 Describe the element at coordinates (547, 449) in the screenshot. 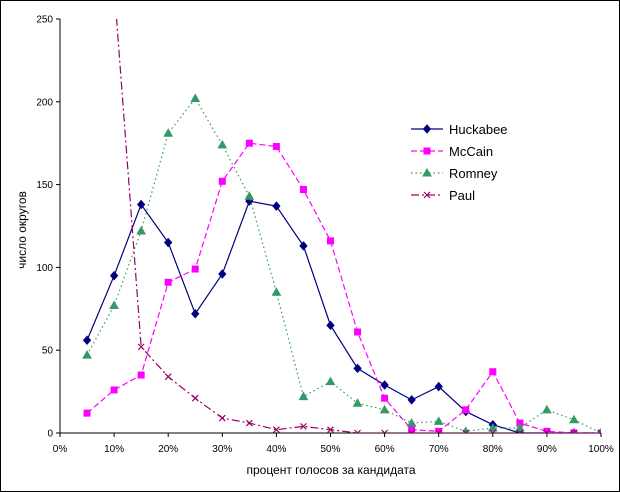

I see `x-tick-label: 90%` at that location.